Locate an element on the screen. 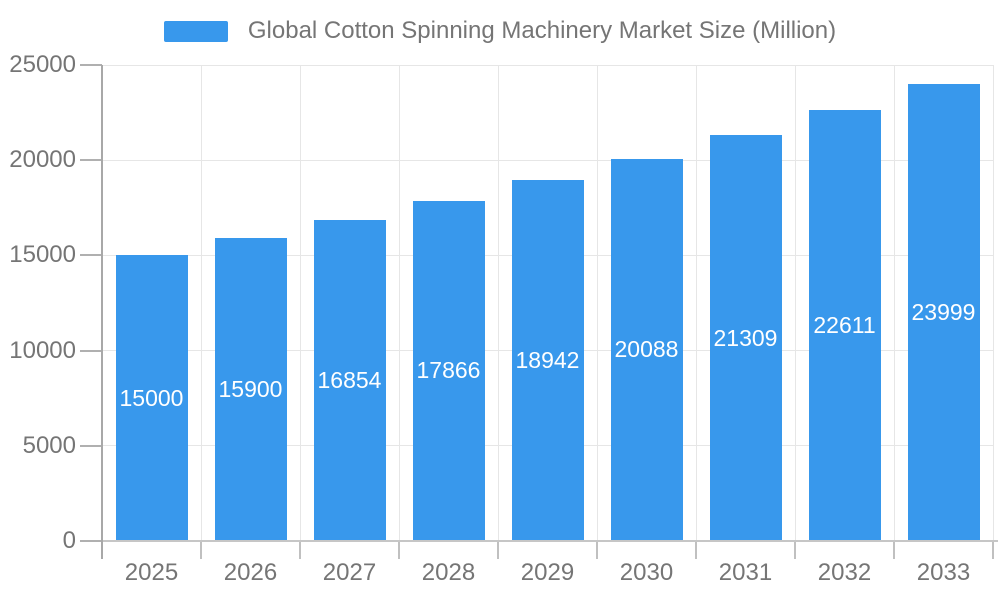 The height and width of the screenshot is (600, 1000). bar-value-label: 21309 is located at coordinates (745, 337).